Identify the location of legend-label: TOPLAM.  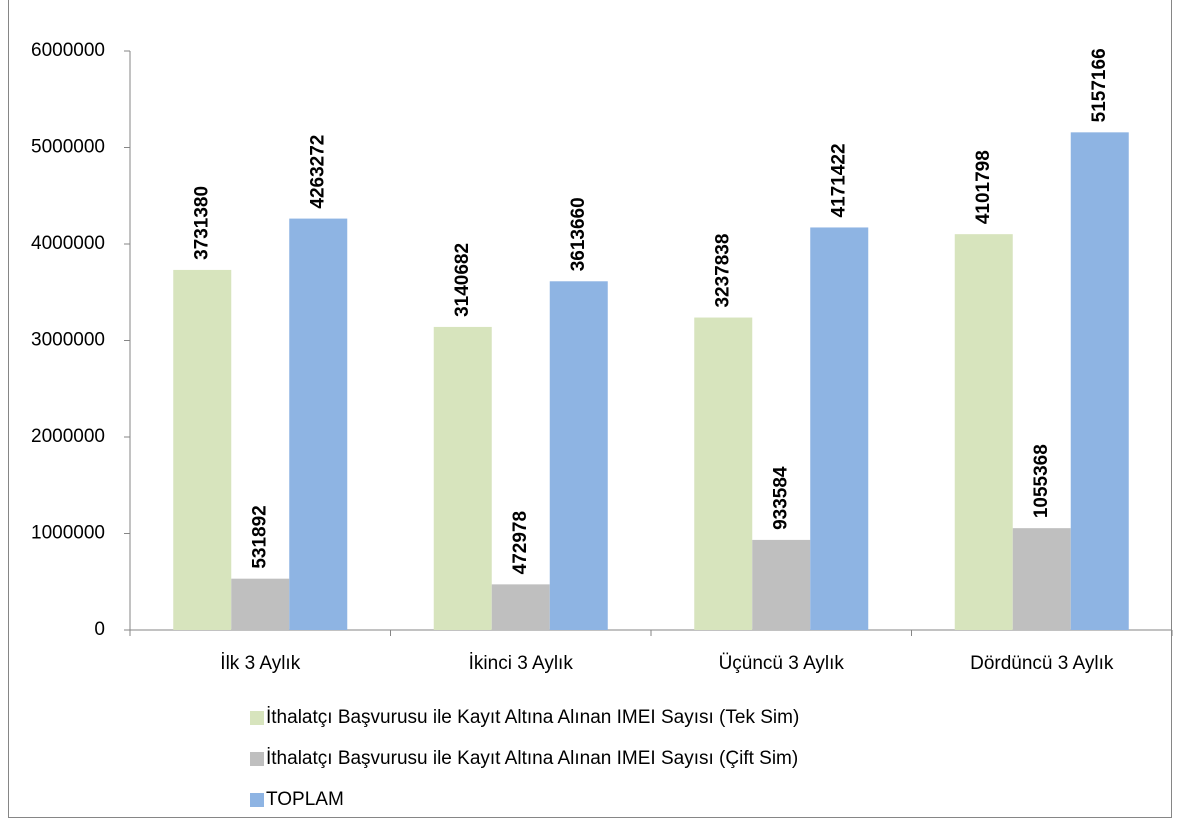
(305, 799).